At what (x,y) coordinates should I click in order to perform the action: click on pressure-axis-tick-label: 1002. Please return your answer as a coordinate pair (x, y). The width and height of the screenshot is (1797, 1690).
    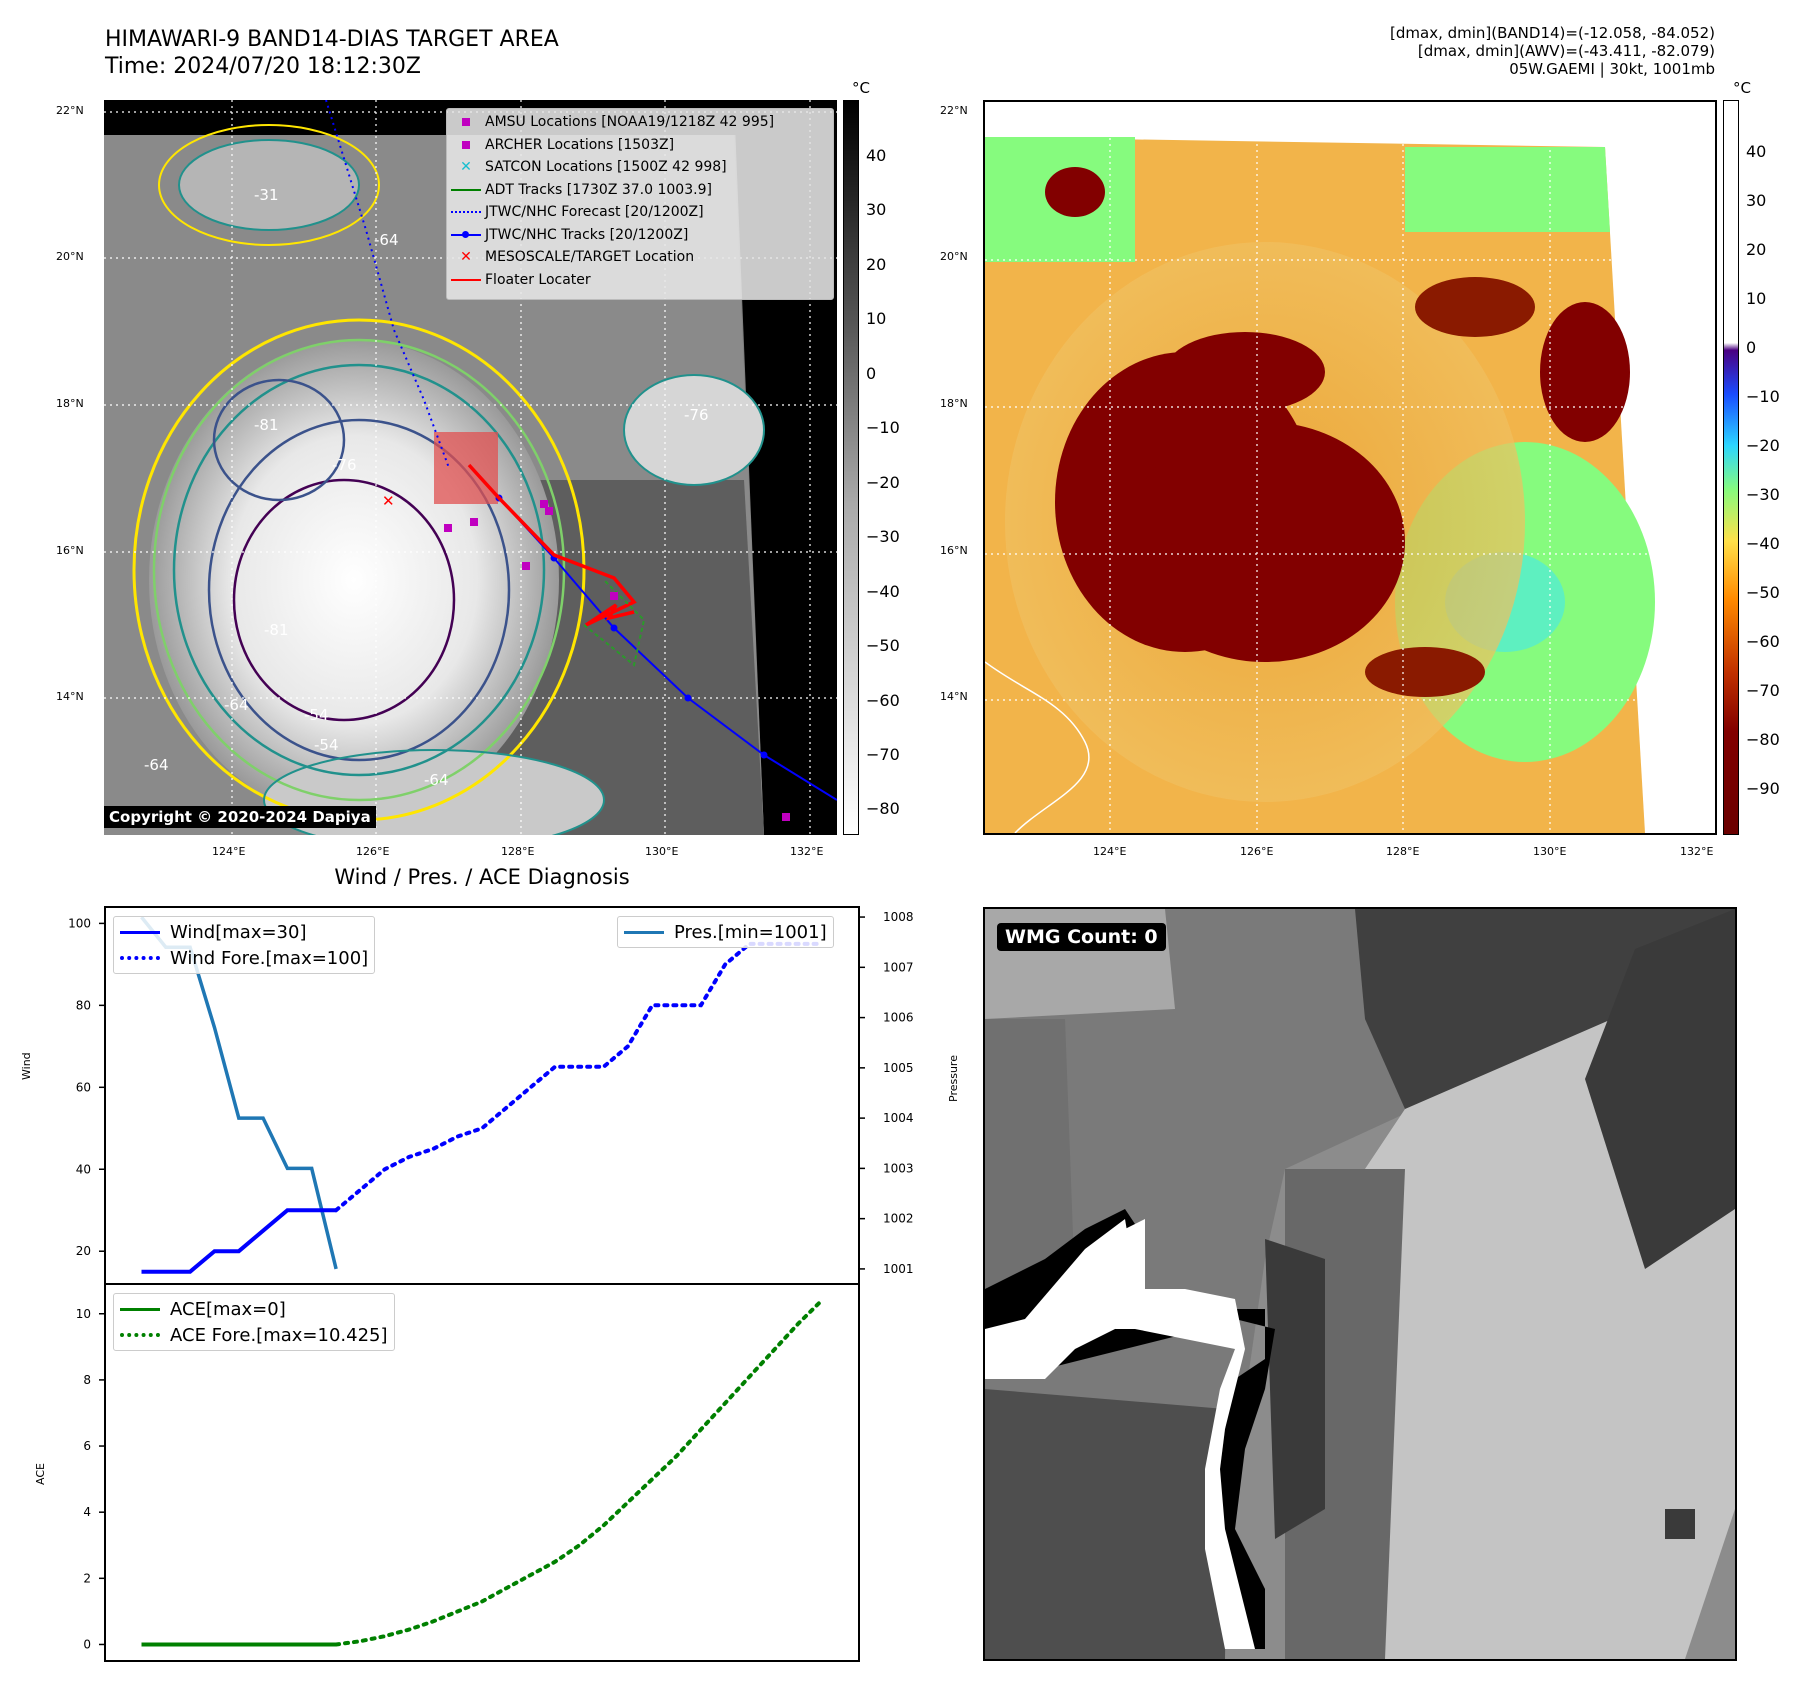
    Looking at the image, I should click on (898, 1219).